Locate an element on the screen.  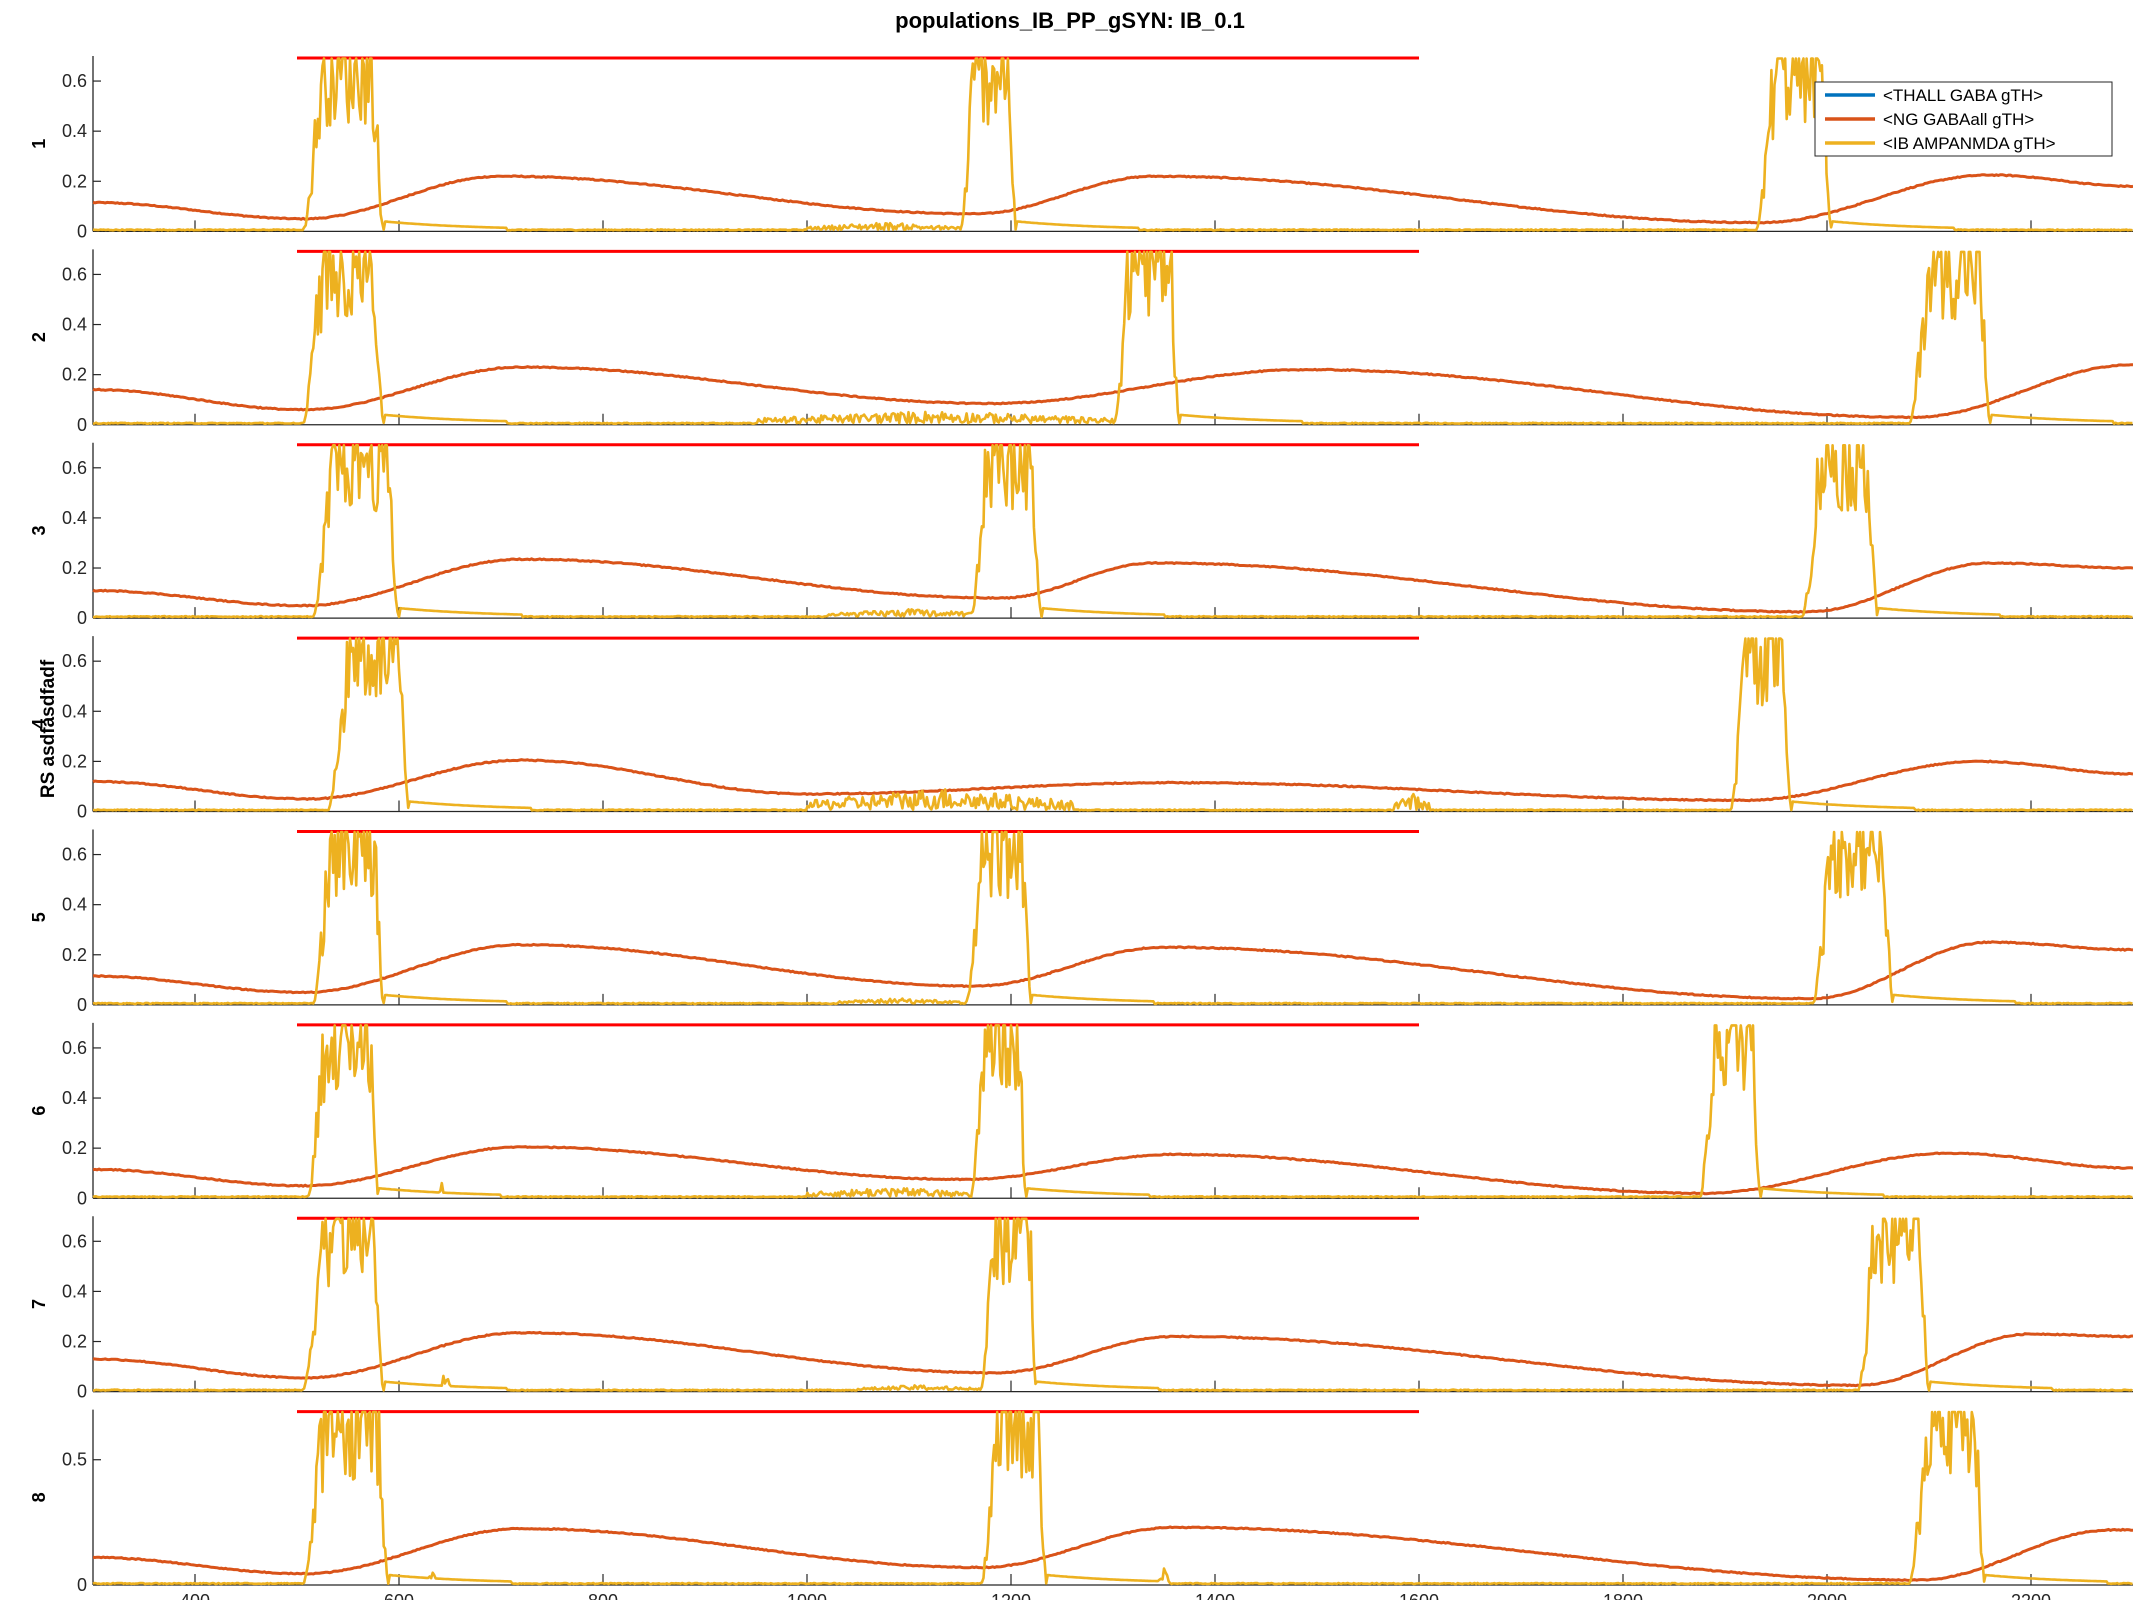
legend-entry: <NG GABAall gTH> is located at coordinates (1958, 119).